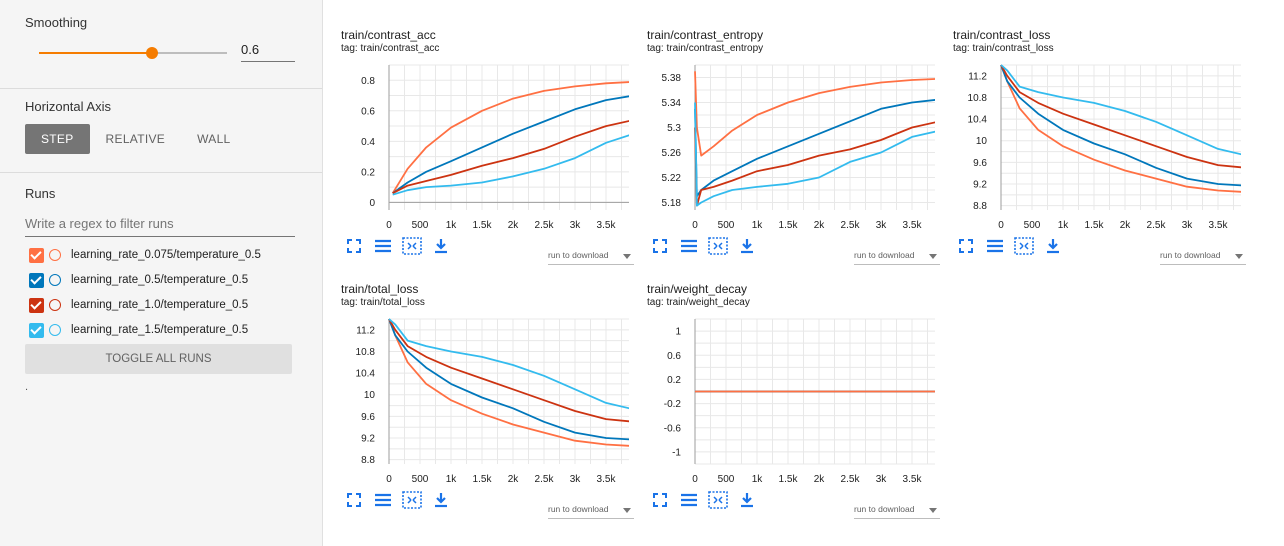  What do you see at coordinates (158, 359) in the screenshot?
I see `toggle-all-runs-button: TOGGLE ALL RUNS` at bounding box center [158, 359].